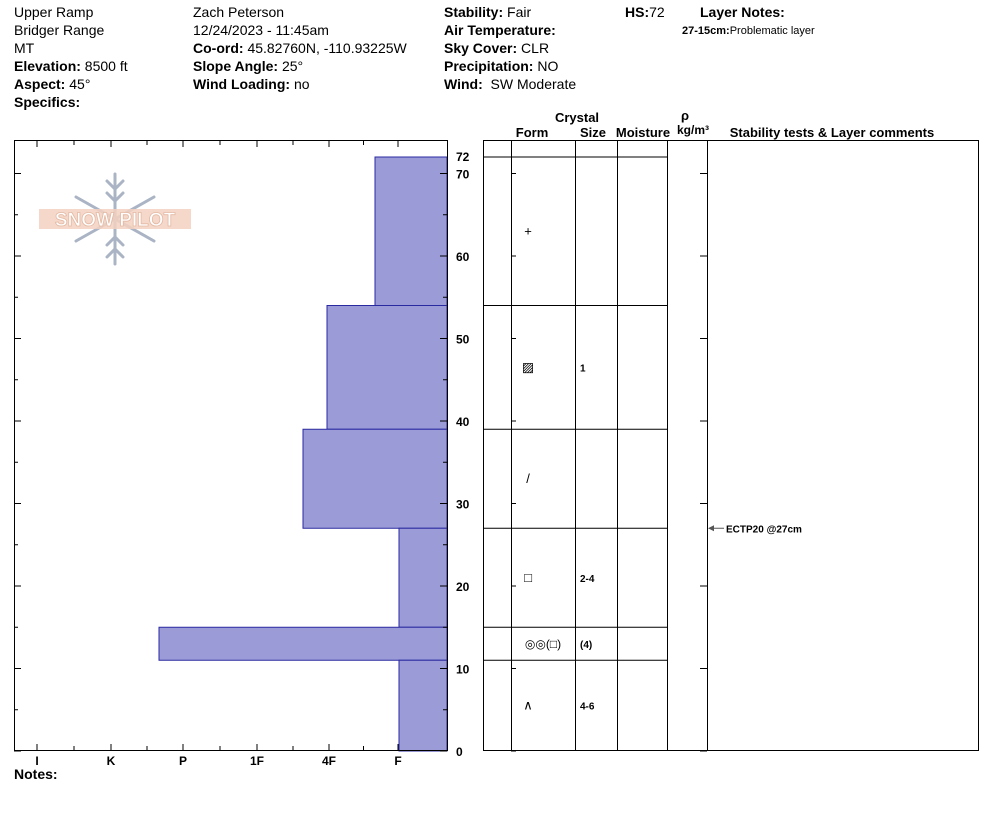  What do you see at coordinates (832, 132) in the screenshot?
I see `stability-header: Stability tests & Layer comments` at bounding box center [832, 132].